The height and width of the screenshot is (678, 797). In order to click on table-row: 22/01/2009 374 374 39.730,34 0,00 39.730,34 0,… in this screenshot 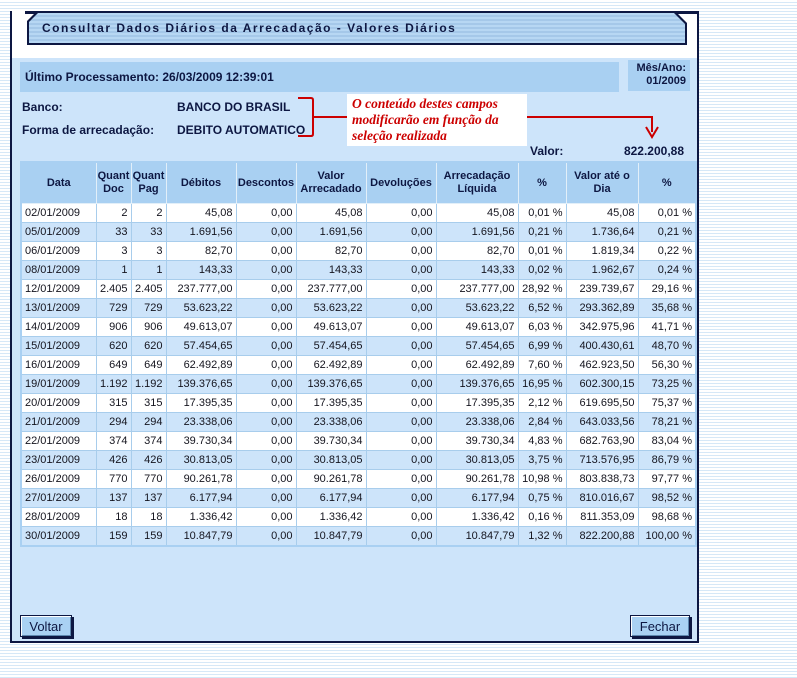, I will do `click(358, 441)`.